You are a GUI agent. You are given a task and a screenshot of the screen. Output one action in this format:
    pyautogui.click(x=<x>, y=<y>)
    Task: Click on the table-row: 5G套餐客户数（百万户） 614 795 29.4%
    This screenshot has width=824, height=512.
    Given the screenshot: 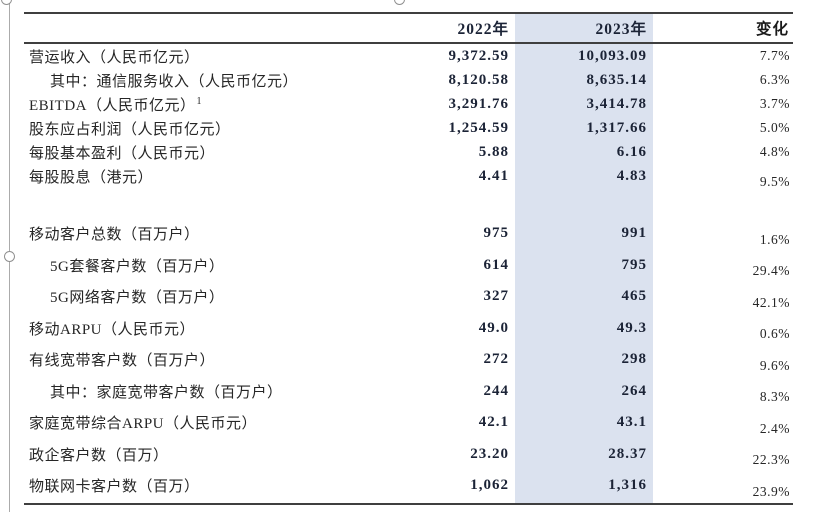 What is the action you would take?
    pyautogui.click(x=408, y=266)
    